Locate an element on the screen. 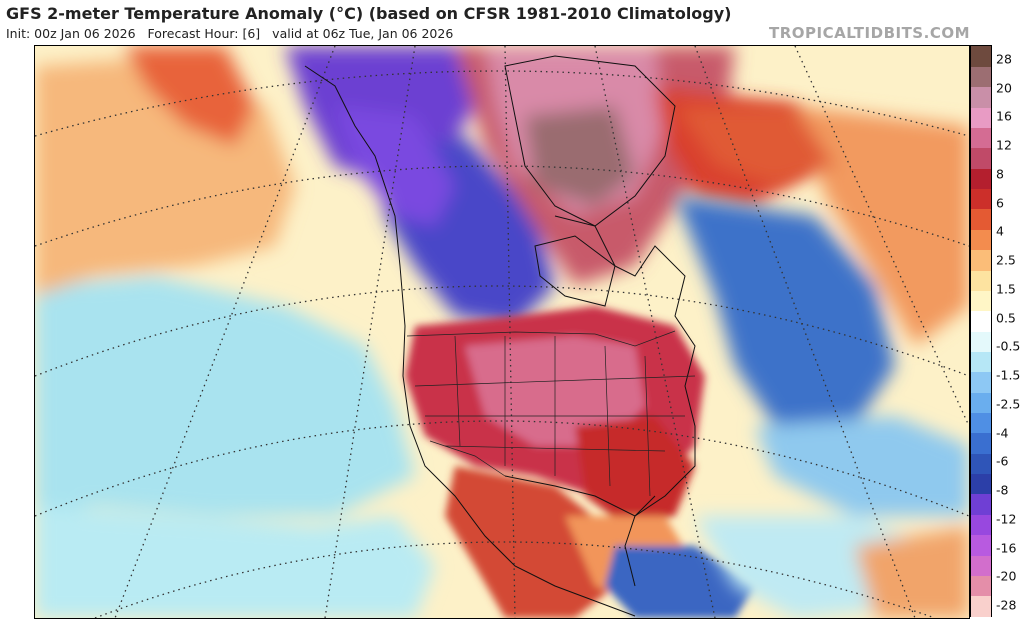  color-legend-tick: 4 is located at coordinates (1000, 231).